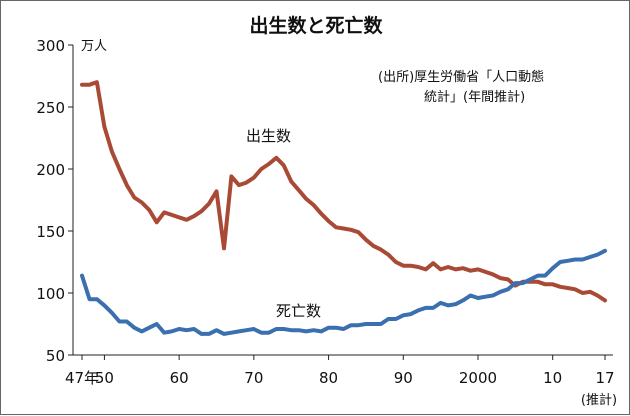  I want to click on y-tick-label-200: 200, so click(50, 170).